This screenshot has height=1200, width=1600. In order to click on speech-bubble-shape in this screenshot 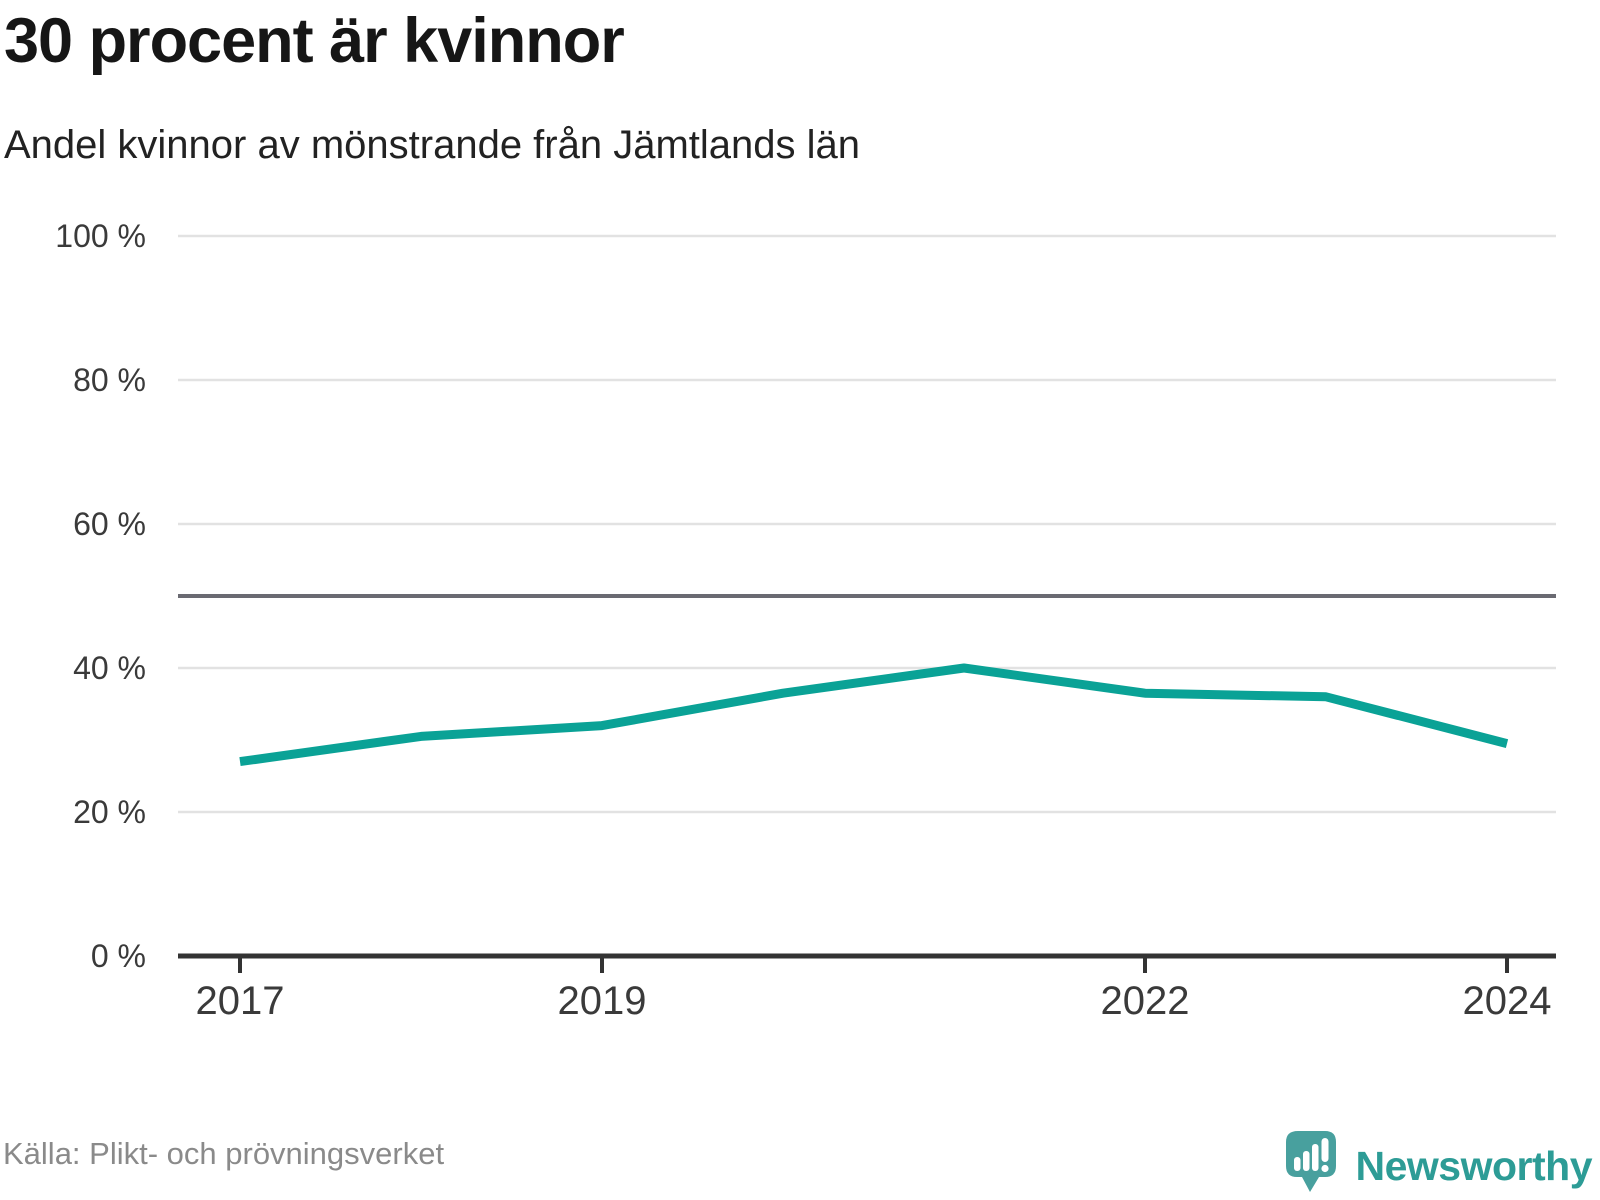, I will do `click(1310, 1161)`.